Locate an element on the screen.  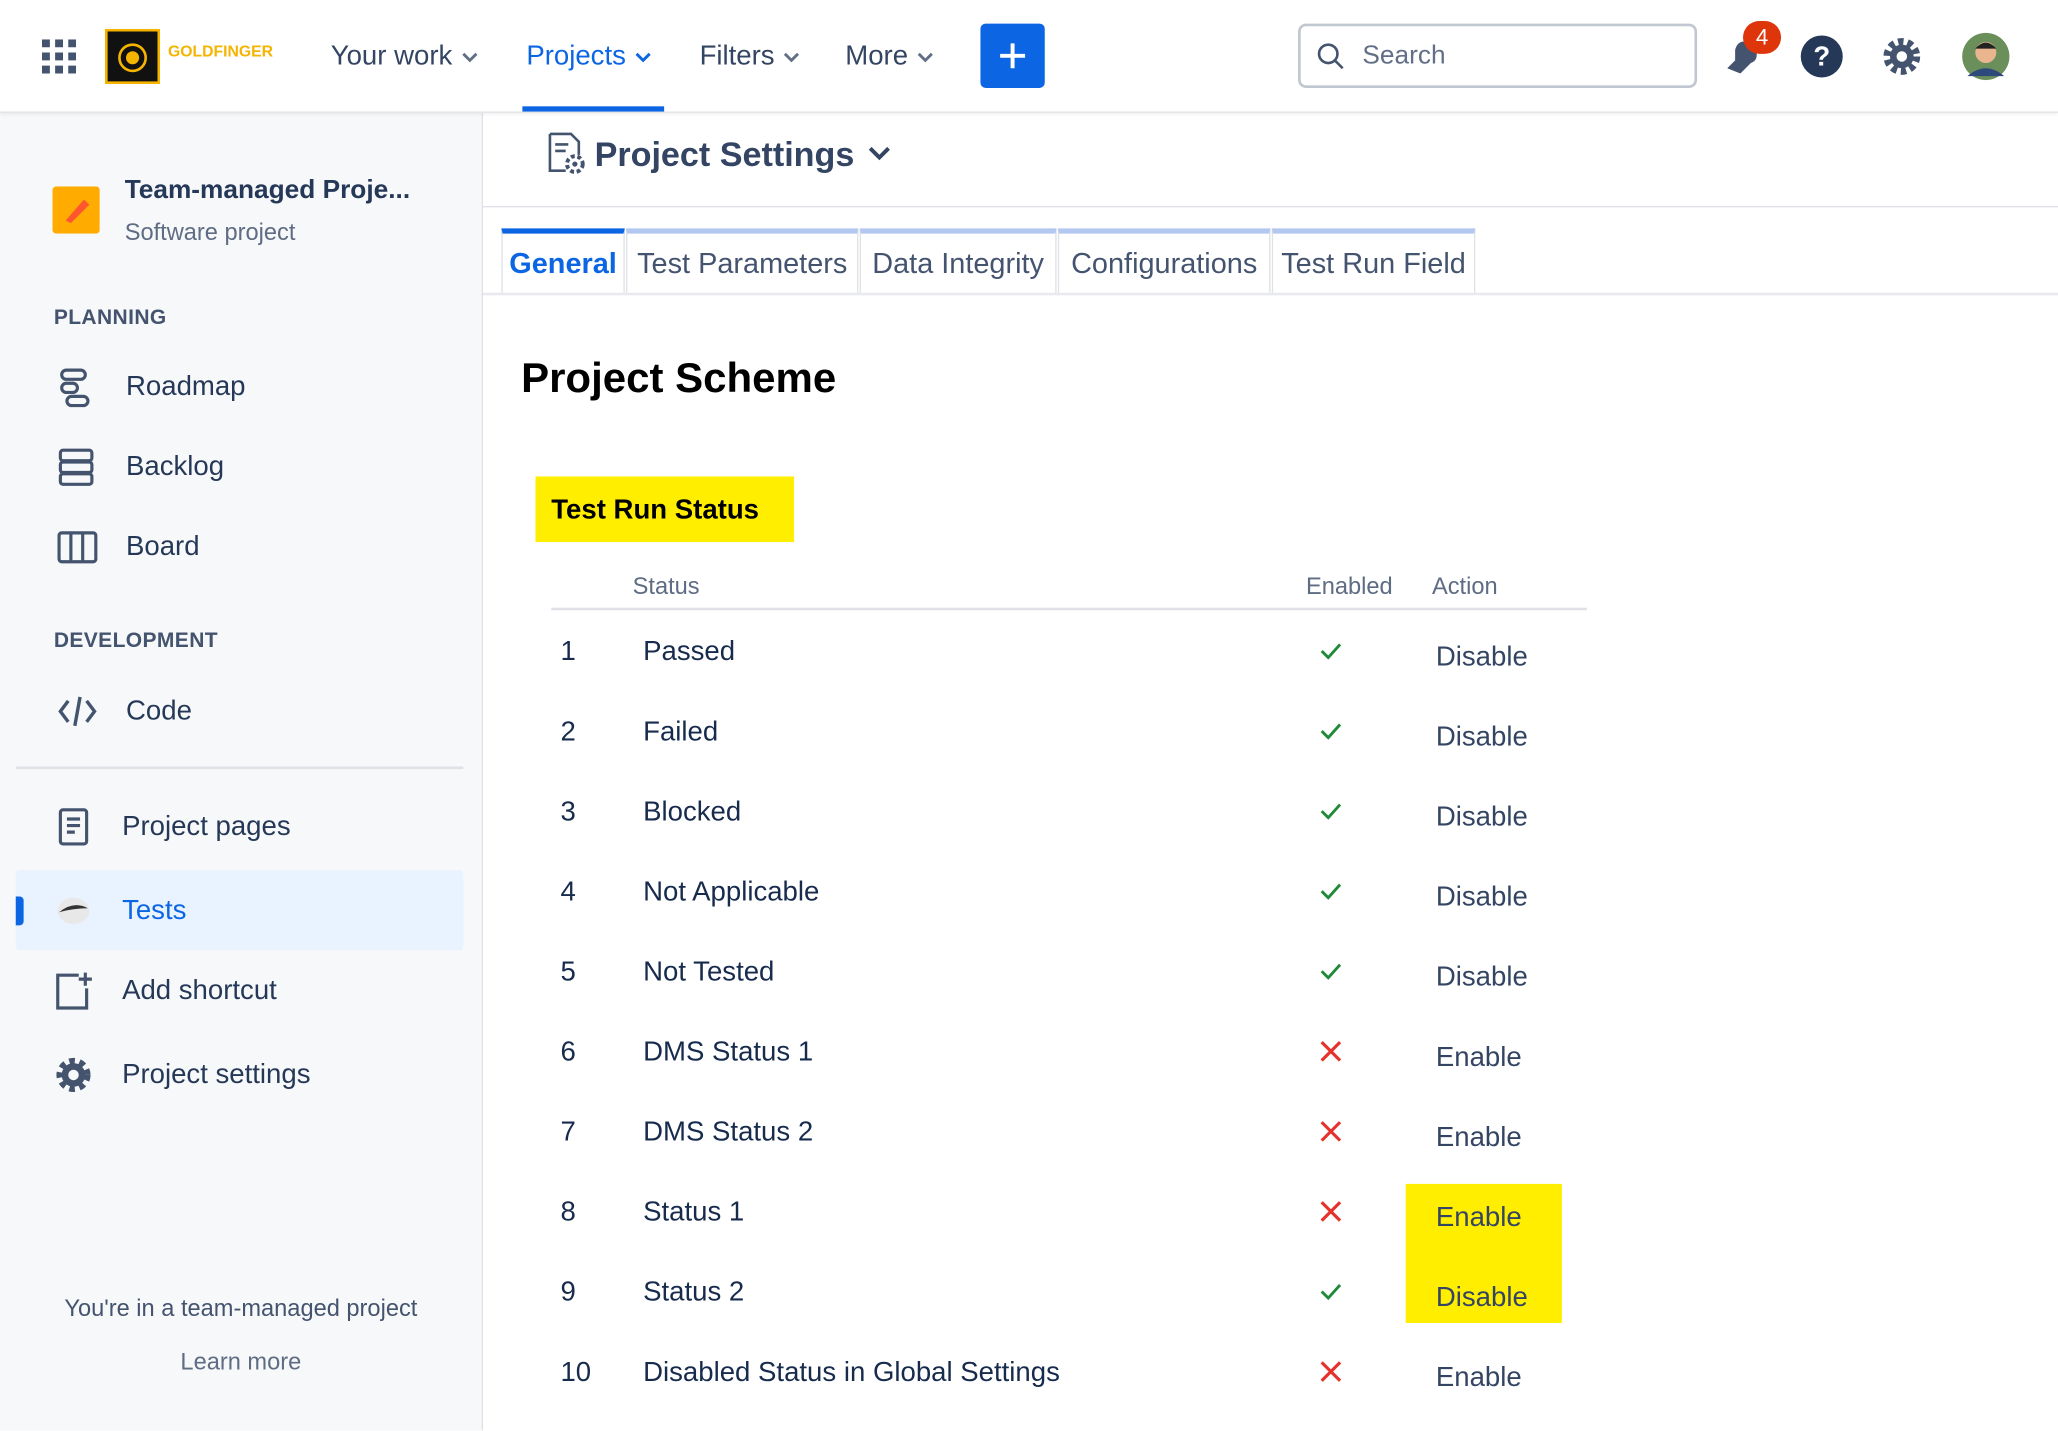
tab-label: Test Parameters is located at coordinates (742, 262).